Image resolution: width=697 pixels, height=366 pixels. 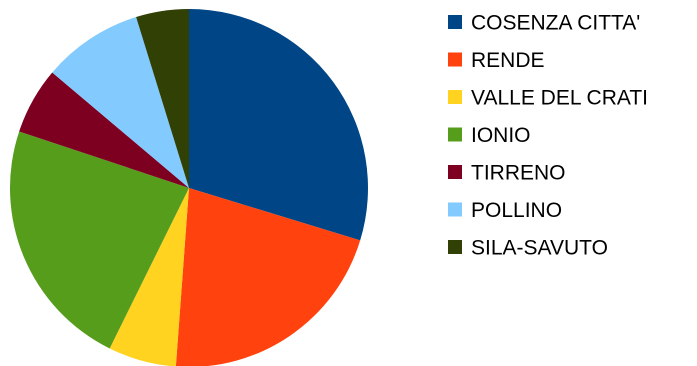 I want to click on legend-label-4: IONIO, so click(x=501, y=135).